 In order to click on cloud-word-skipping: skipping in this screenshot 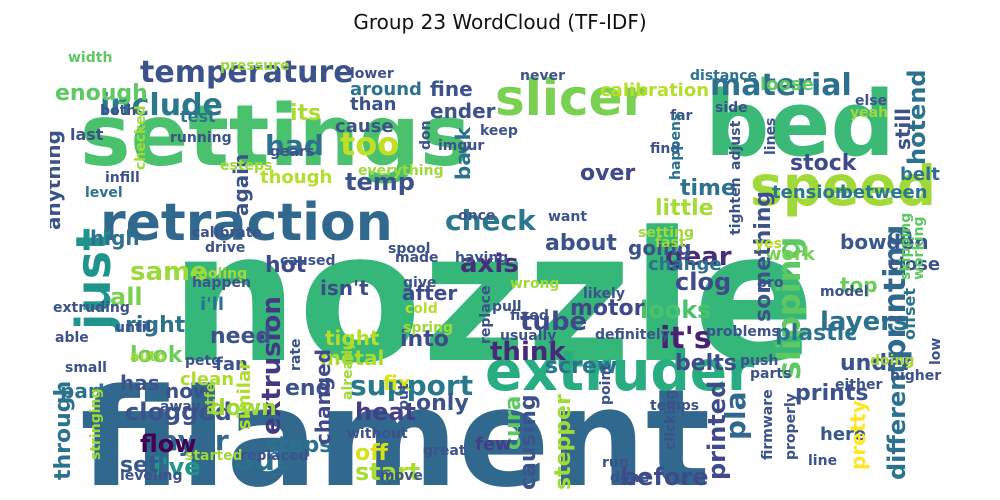, I will do `click(906, 246)`.